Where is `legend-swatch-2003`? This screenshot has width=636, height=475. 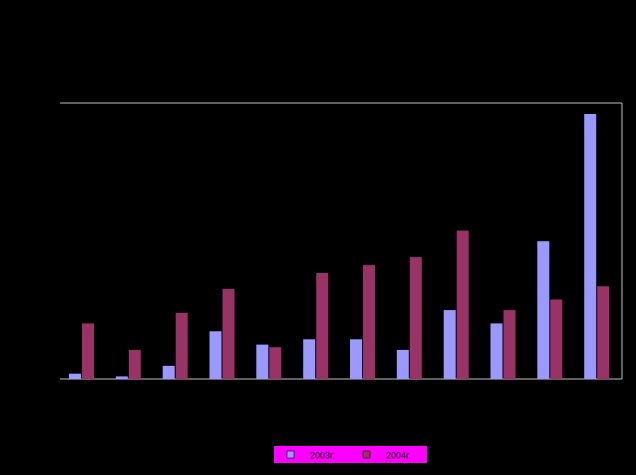 legend-swatch-2003 is located at coordinates (290, 454).